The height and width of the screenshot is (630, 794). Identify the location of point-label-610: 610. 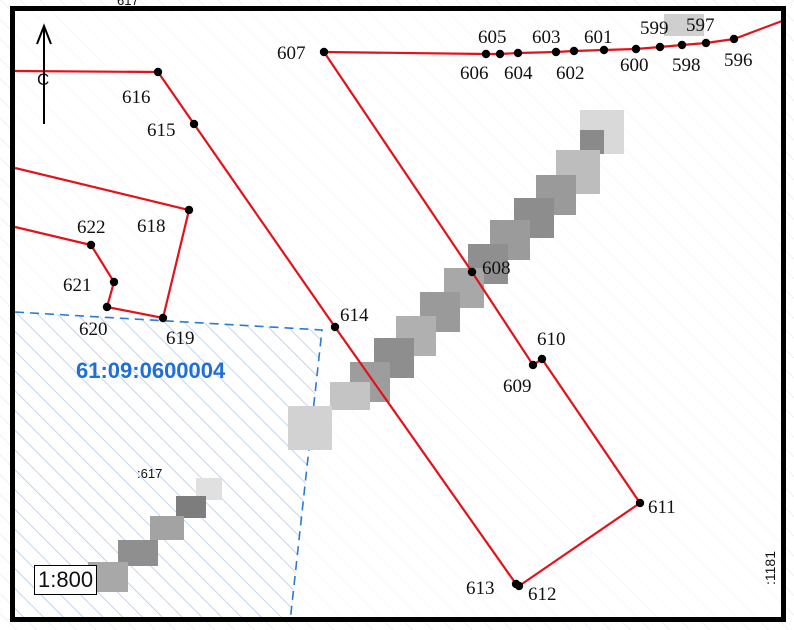
(551, 339).